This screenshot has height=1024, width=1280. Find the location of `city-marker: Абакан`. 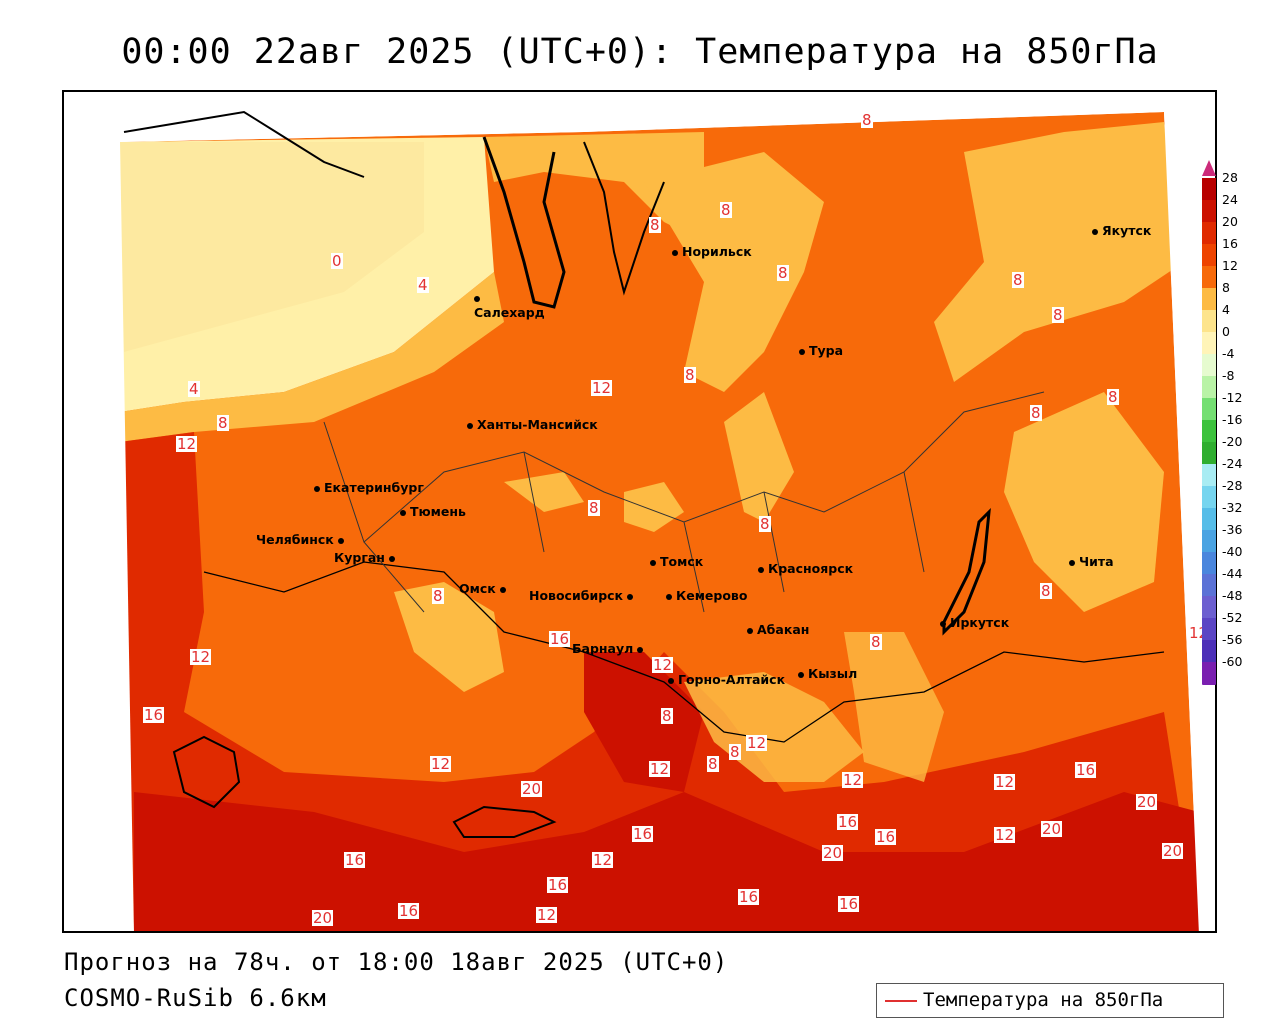

city-marker: Абакан is located at coordinates (778, 629).